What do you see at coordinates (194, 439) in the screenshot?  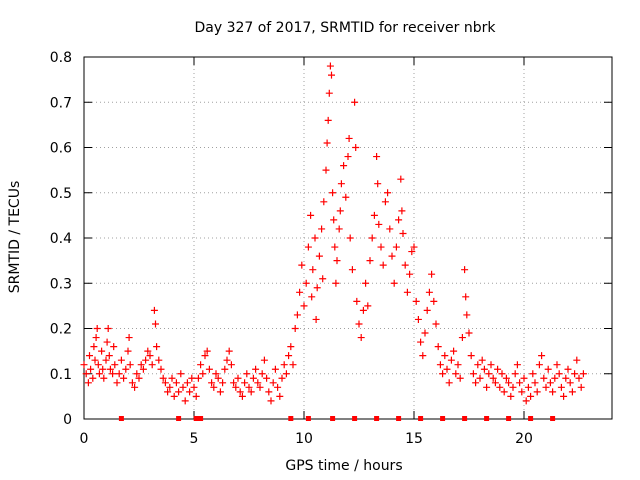 I see `x-tick-label: 5` at bounding box center [194, 439].